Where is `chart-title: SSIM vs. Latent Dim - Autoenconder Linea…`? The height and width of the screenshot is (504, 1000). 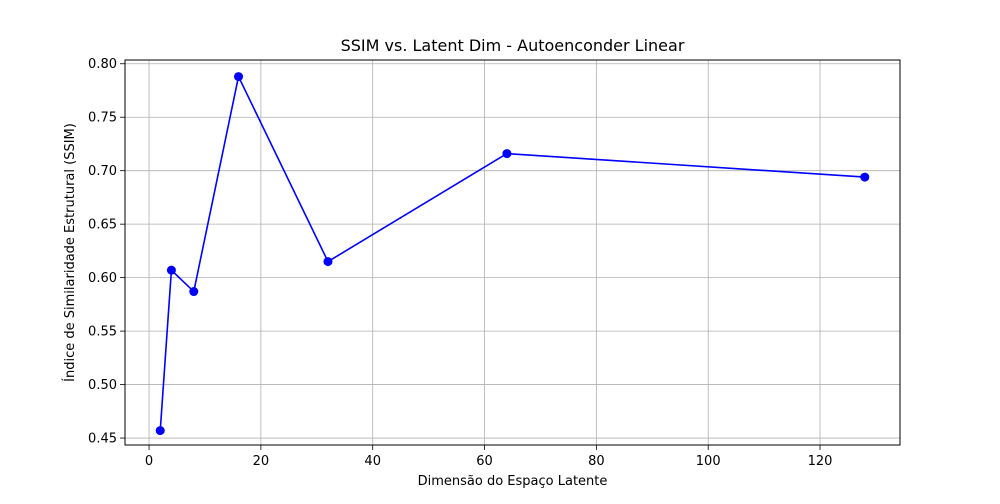
chart-title: SSIM vs. Latent Dim - Autoenconder Linea… is located at coordinates (513, 45).